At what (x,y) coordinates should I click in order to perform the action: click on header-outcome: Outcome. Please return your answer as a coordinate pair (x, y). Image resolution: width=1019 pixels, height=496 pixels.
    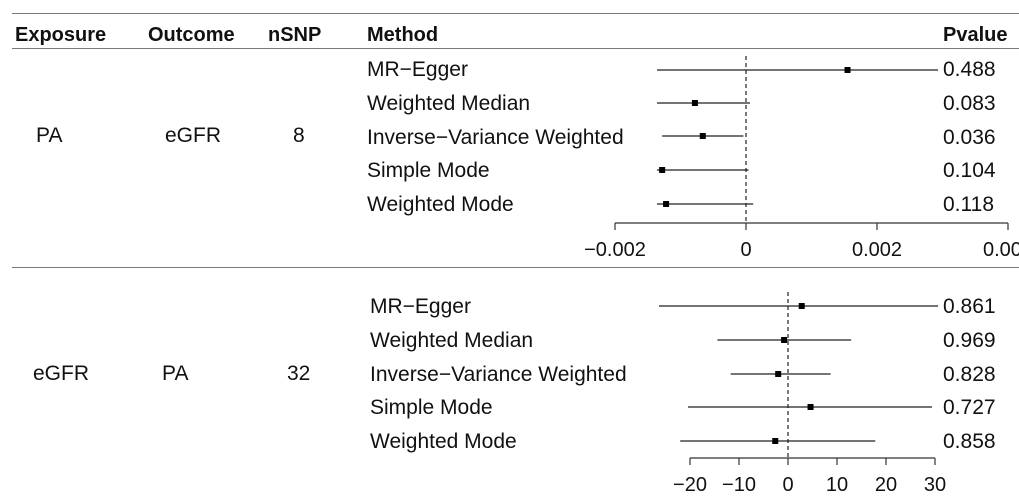
    Looking at the image, I should click on (191, 35).